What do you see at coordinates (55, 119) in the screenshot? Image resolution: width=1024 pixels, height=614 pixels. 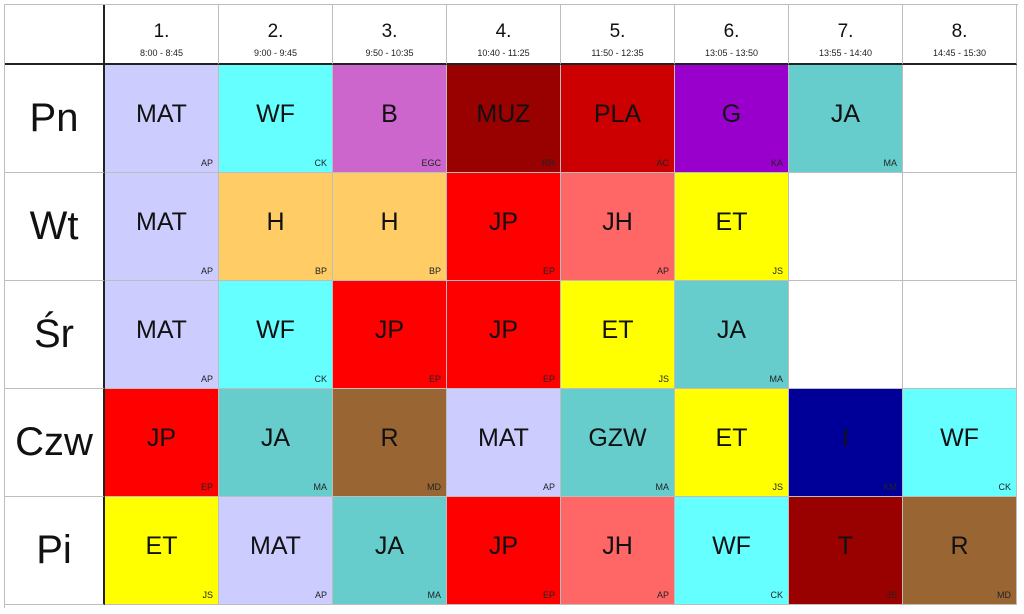 I see `day-label: Pn` at bounding box center [55, 119].